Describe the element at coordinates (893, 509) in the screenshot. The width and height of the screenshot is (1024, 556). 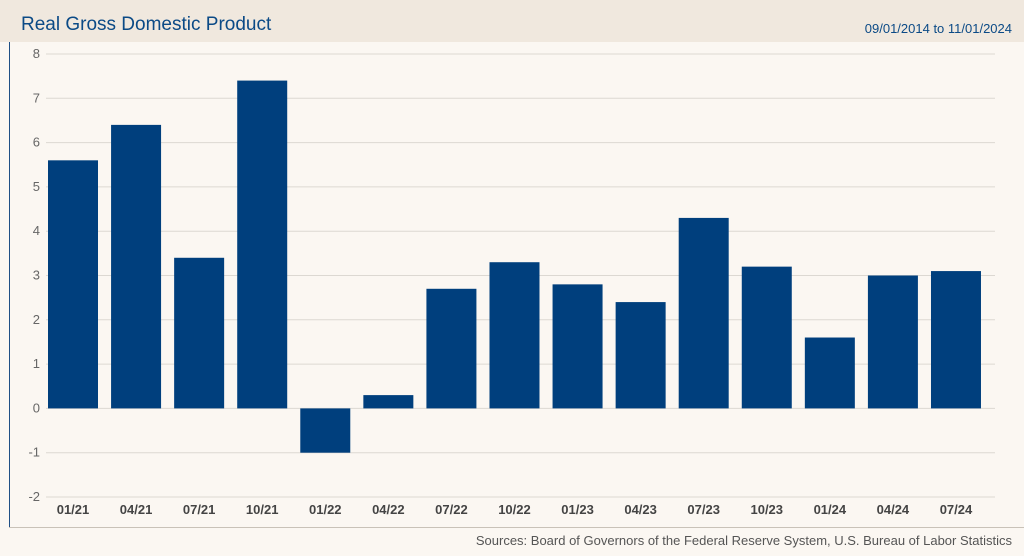
I see `x-tick-label: 04/24` at that location.